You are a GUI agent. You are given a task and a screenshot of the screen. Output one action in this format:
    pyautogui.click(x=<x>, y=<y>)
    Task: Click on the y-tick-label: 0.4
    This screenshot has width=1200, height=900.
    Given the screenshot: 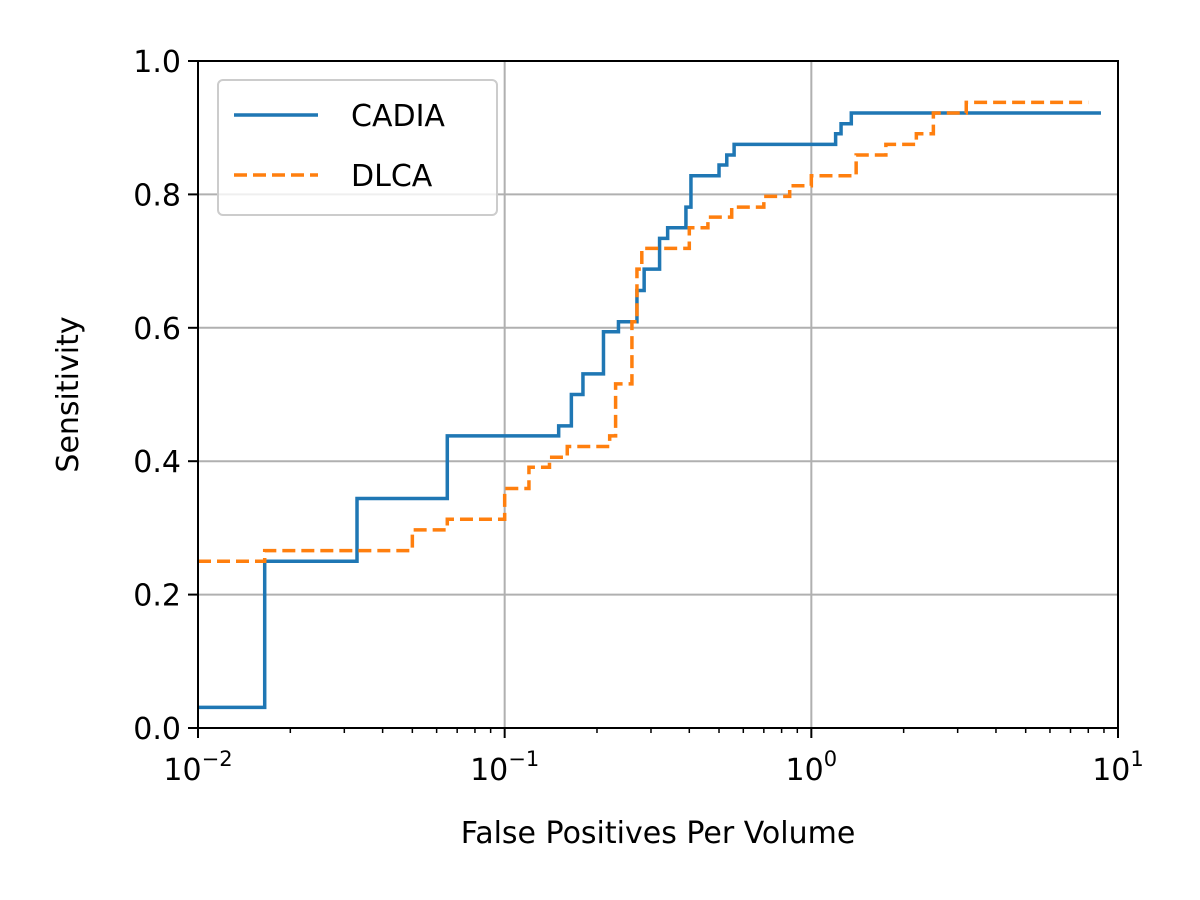 What is the action you would take?
    pyautogui.click(x=157, y=462)
    